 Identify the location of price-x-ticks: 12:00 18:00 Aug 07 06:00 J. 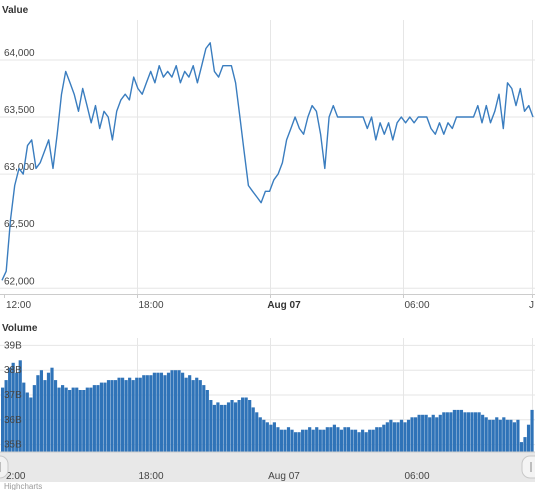
(269, 302).